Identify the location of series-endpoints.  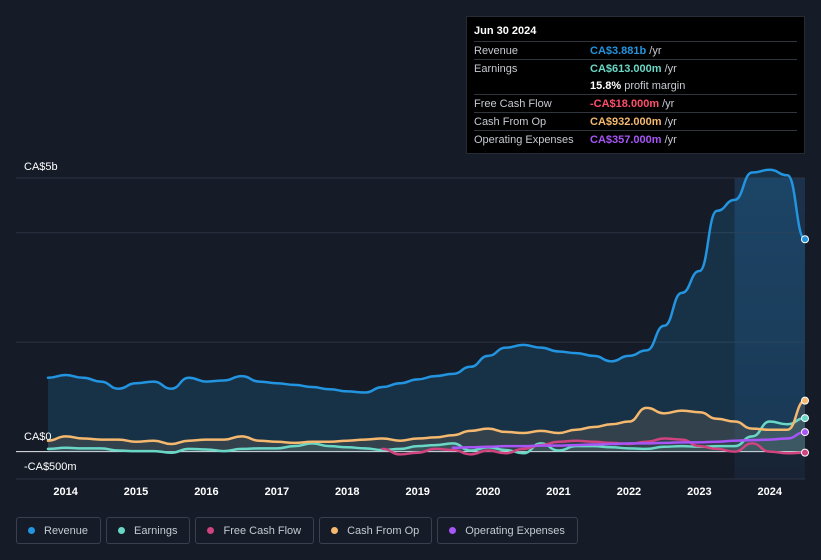
(805, 346).